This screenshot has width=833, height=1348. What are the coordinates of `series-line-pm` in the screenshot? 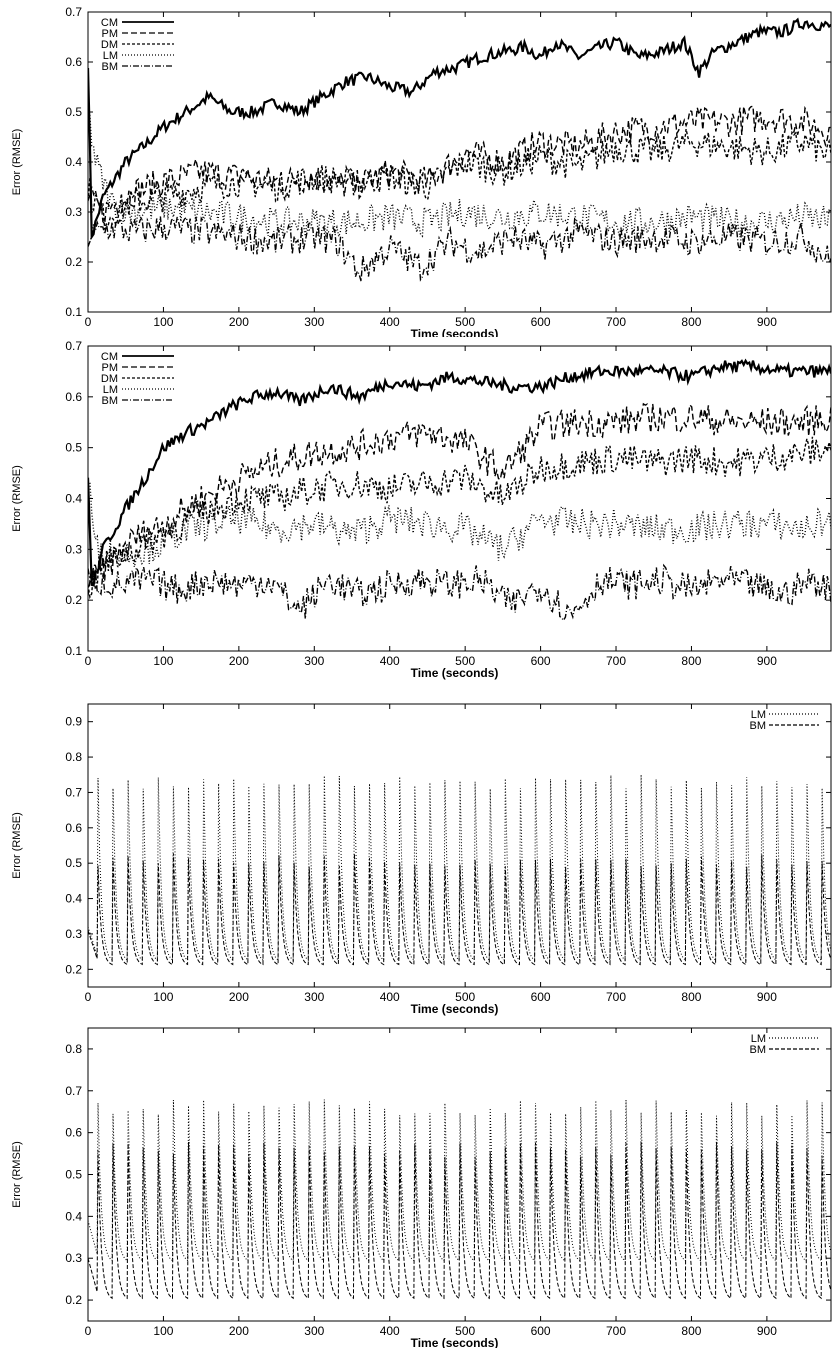 It's located at (459, 165).